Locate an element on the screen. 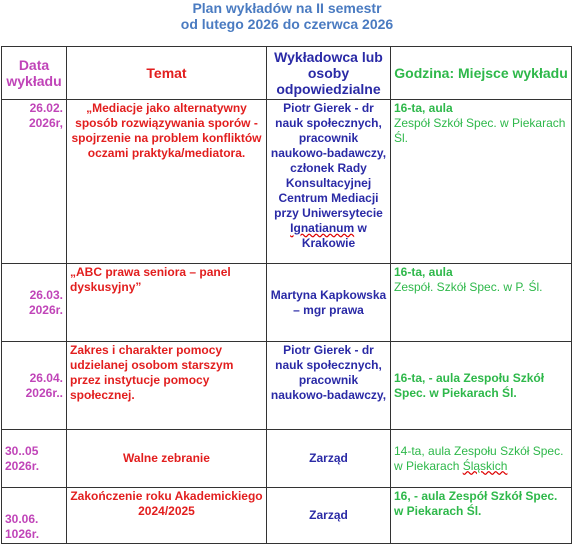 The image size is (574, 546). row-topic: Zakończenie roku Akademickiego 2024/2025 is located at coordinates (166, 515).